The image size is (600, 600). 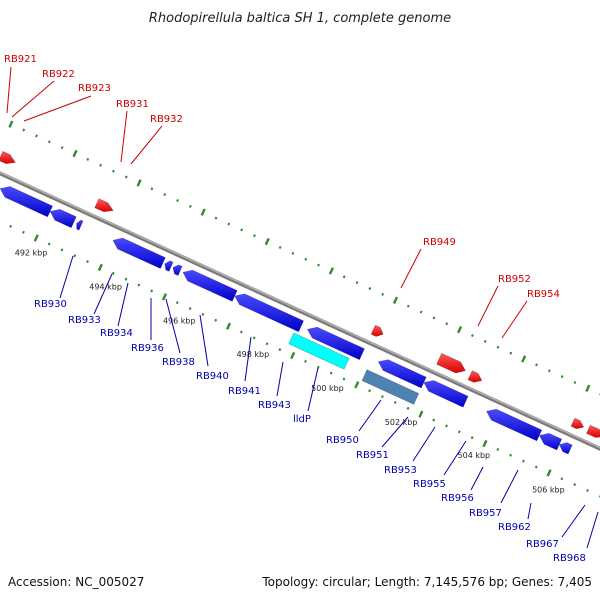 What do you see at coordinates (342, 440) in the screenshot?
I see `bottom-gene-label: RB950` at bounding box center [342, 440].